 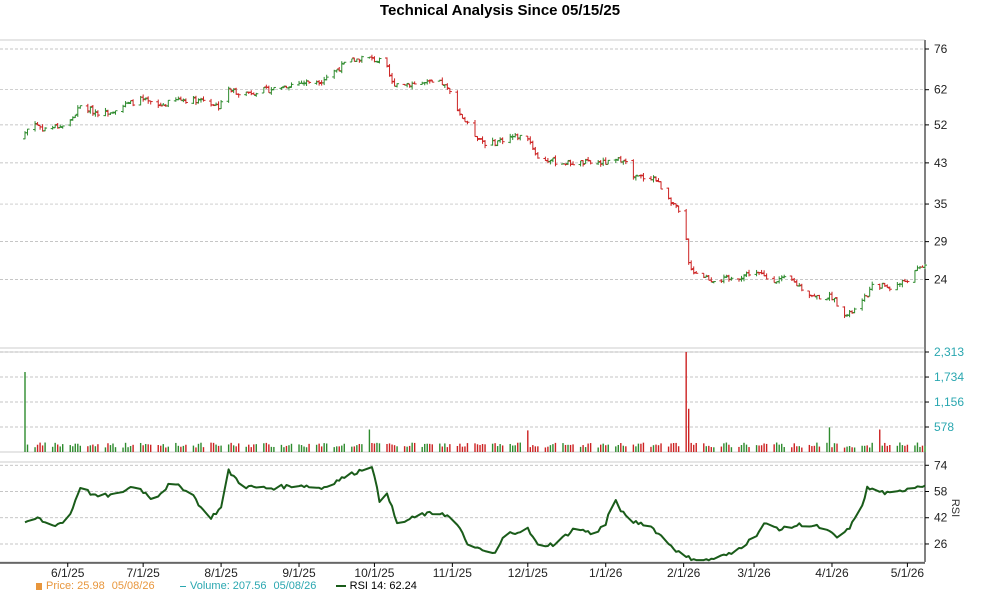 What do you see at coordinates (949, 377) in the screenshot?
I see `volume-tick-label: 1,734` at bounding box center [949, 377].